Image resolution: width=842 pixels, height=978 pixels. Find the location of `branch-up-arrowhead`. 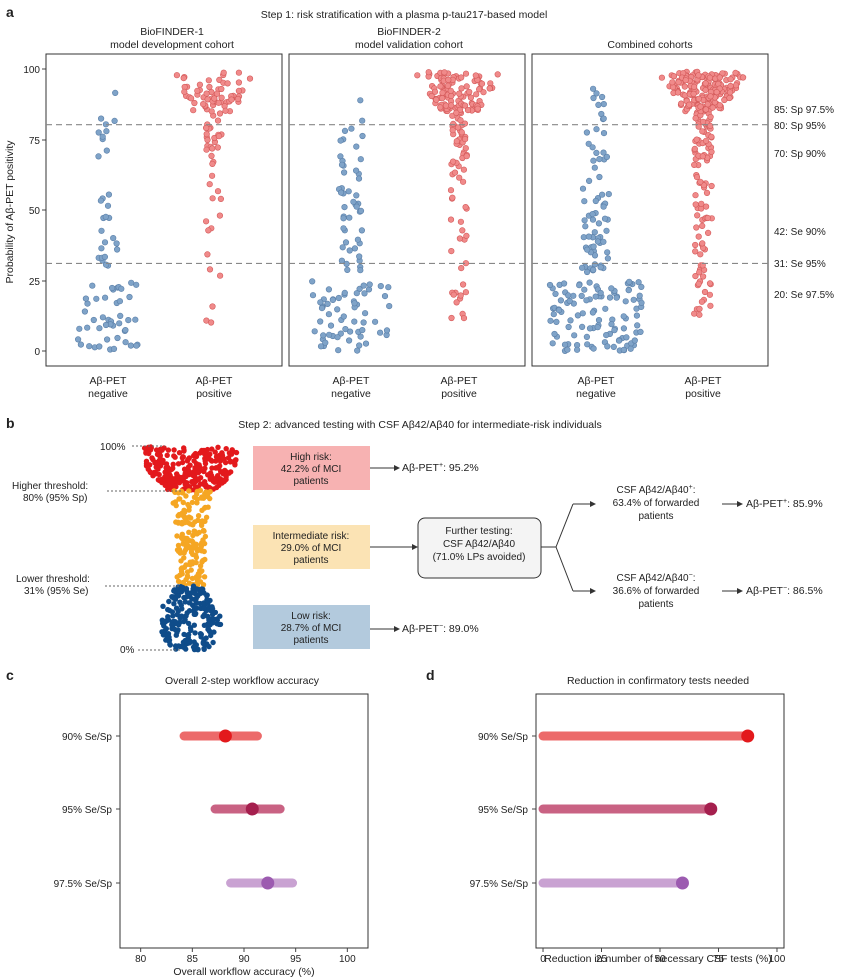

branch-up-arrowhead is located at coordinates (593, 504).